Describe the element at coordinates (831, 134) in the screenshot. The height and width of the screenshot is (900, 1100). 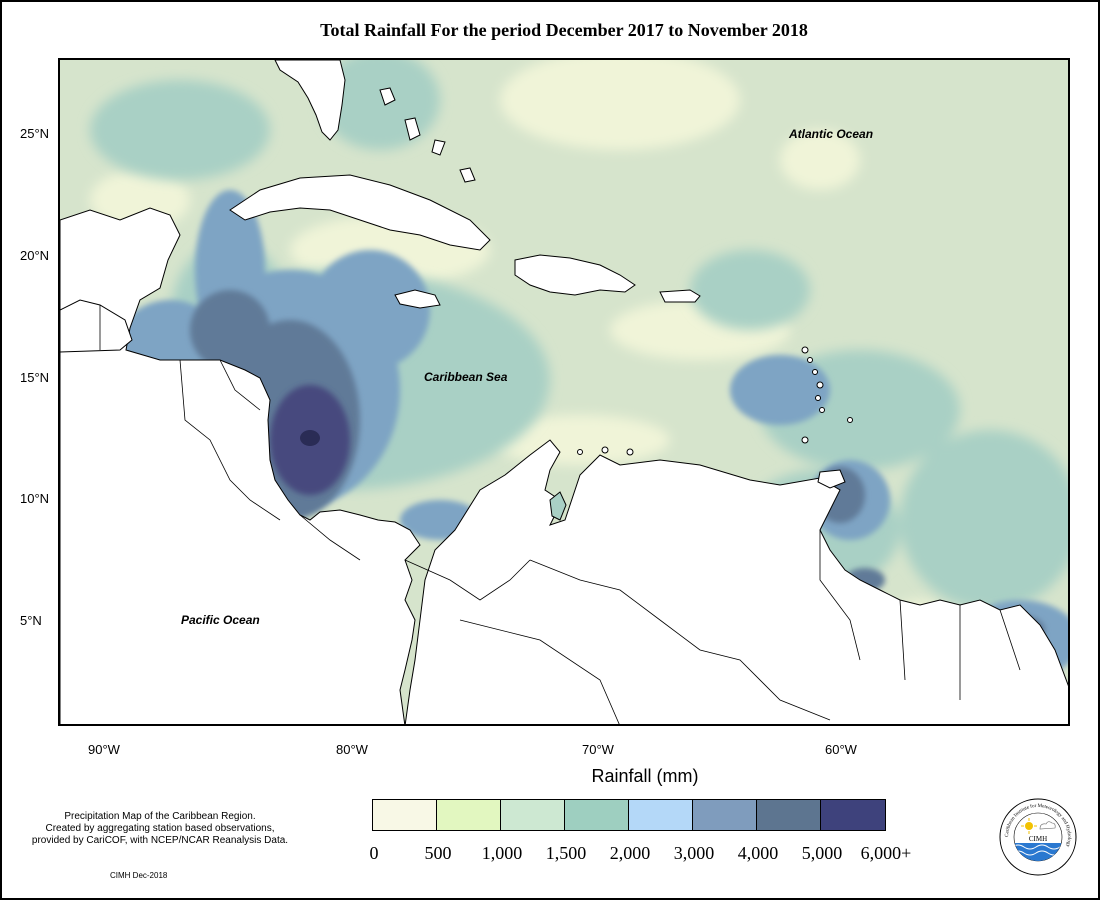
I see `label-atlantic-ocean: Atlantic Ocean` at that location.